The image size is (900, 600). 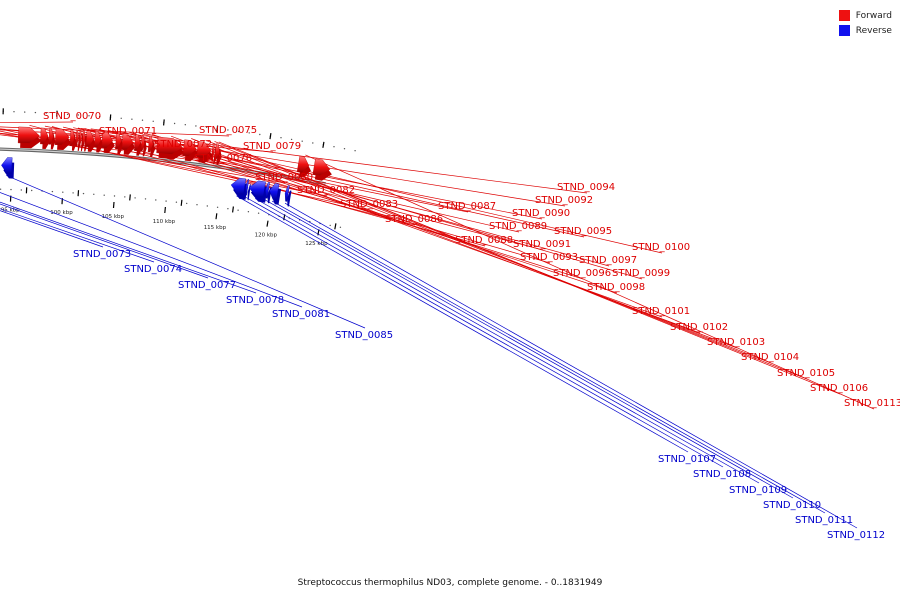 I want to click on gene-label: STND_0098, so click(x=616, y=287).